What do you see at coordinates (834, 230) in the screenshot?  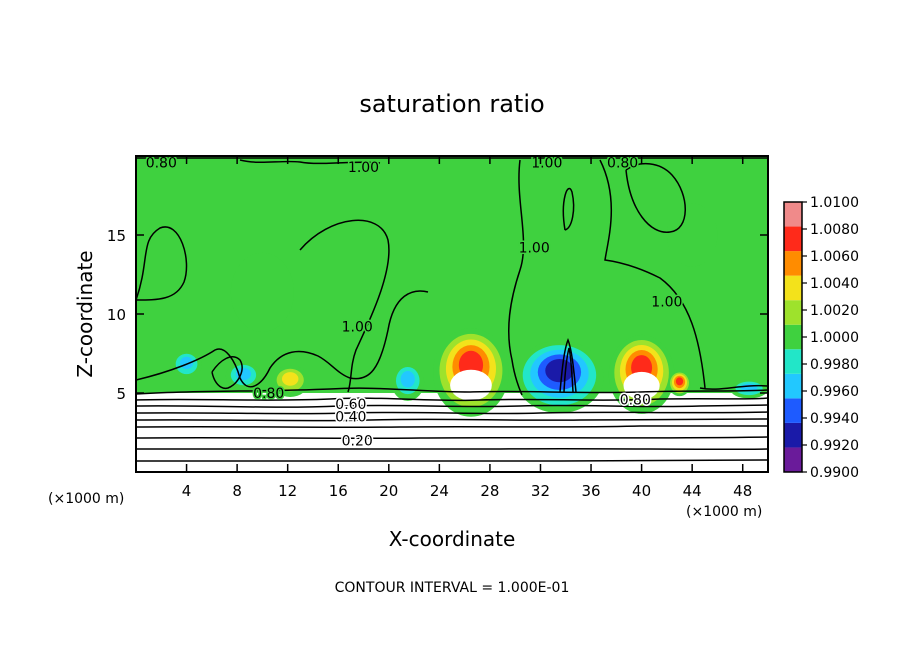 I see `colorbar-label: 1.0080` at bounding box center [834, 230].